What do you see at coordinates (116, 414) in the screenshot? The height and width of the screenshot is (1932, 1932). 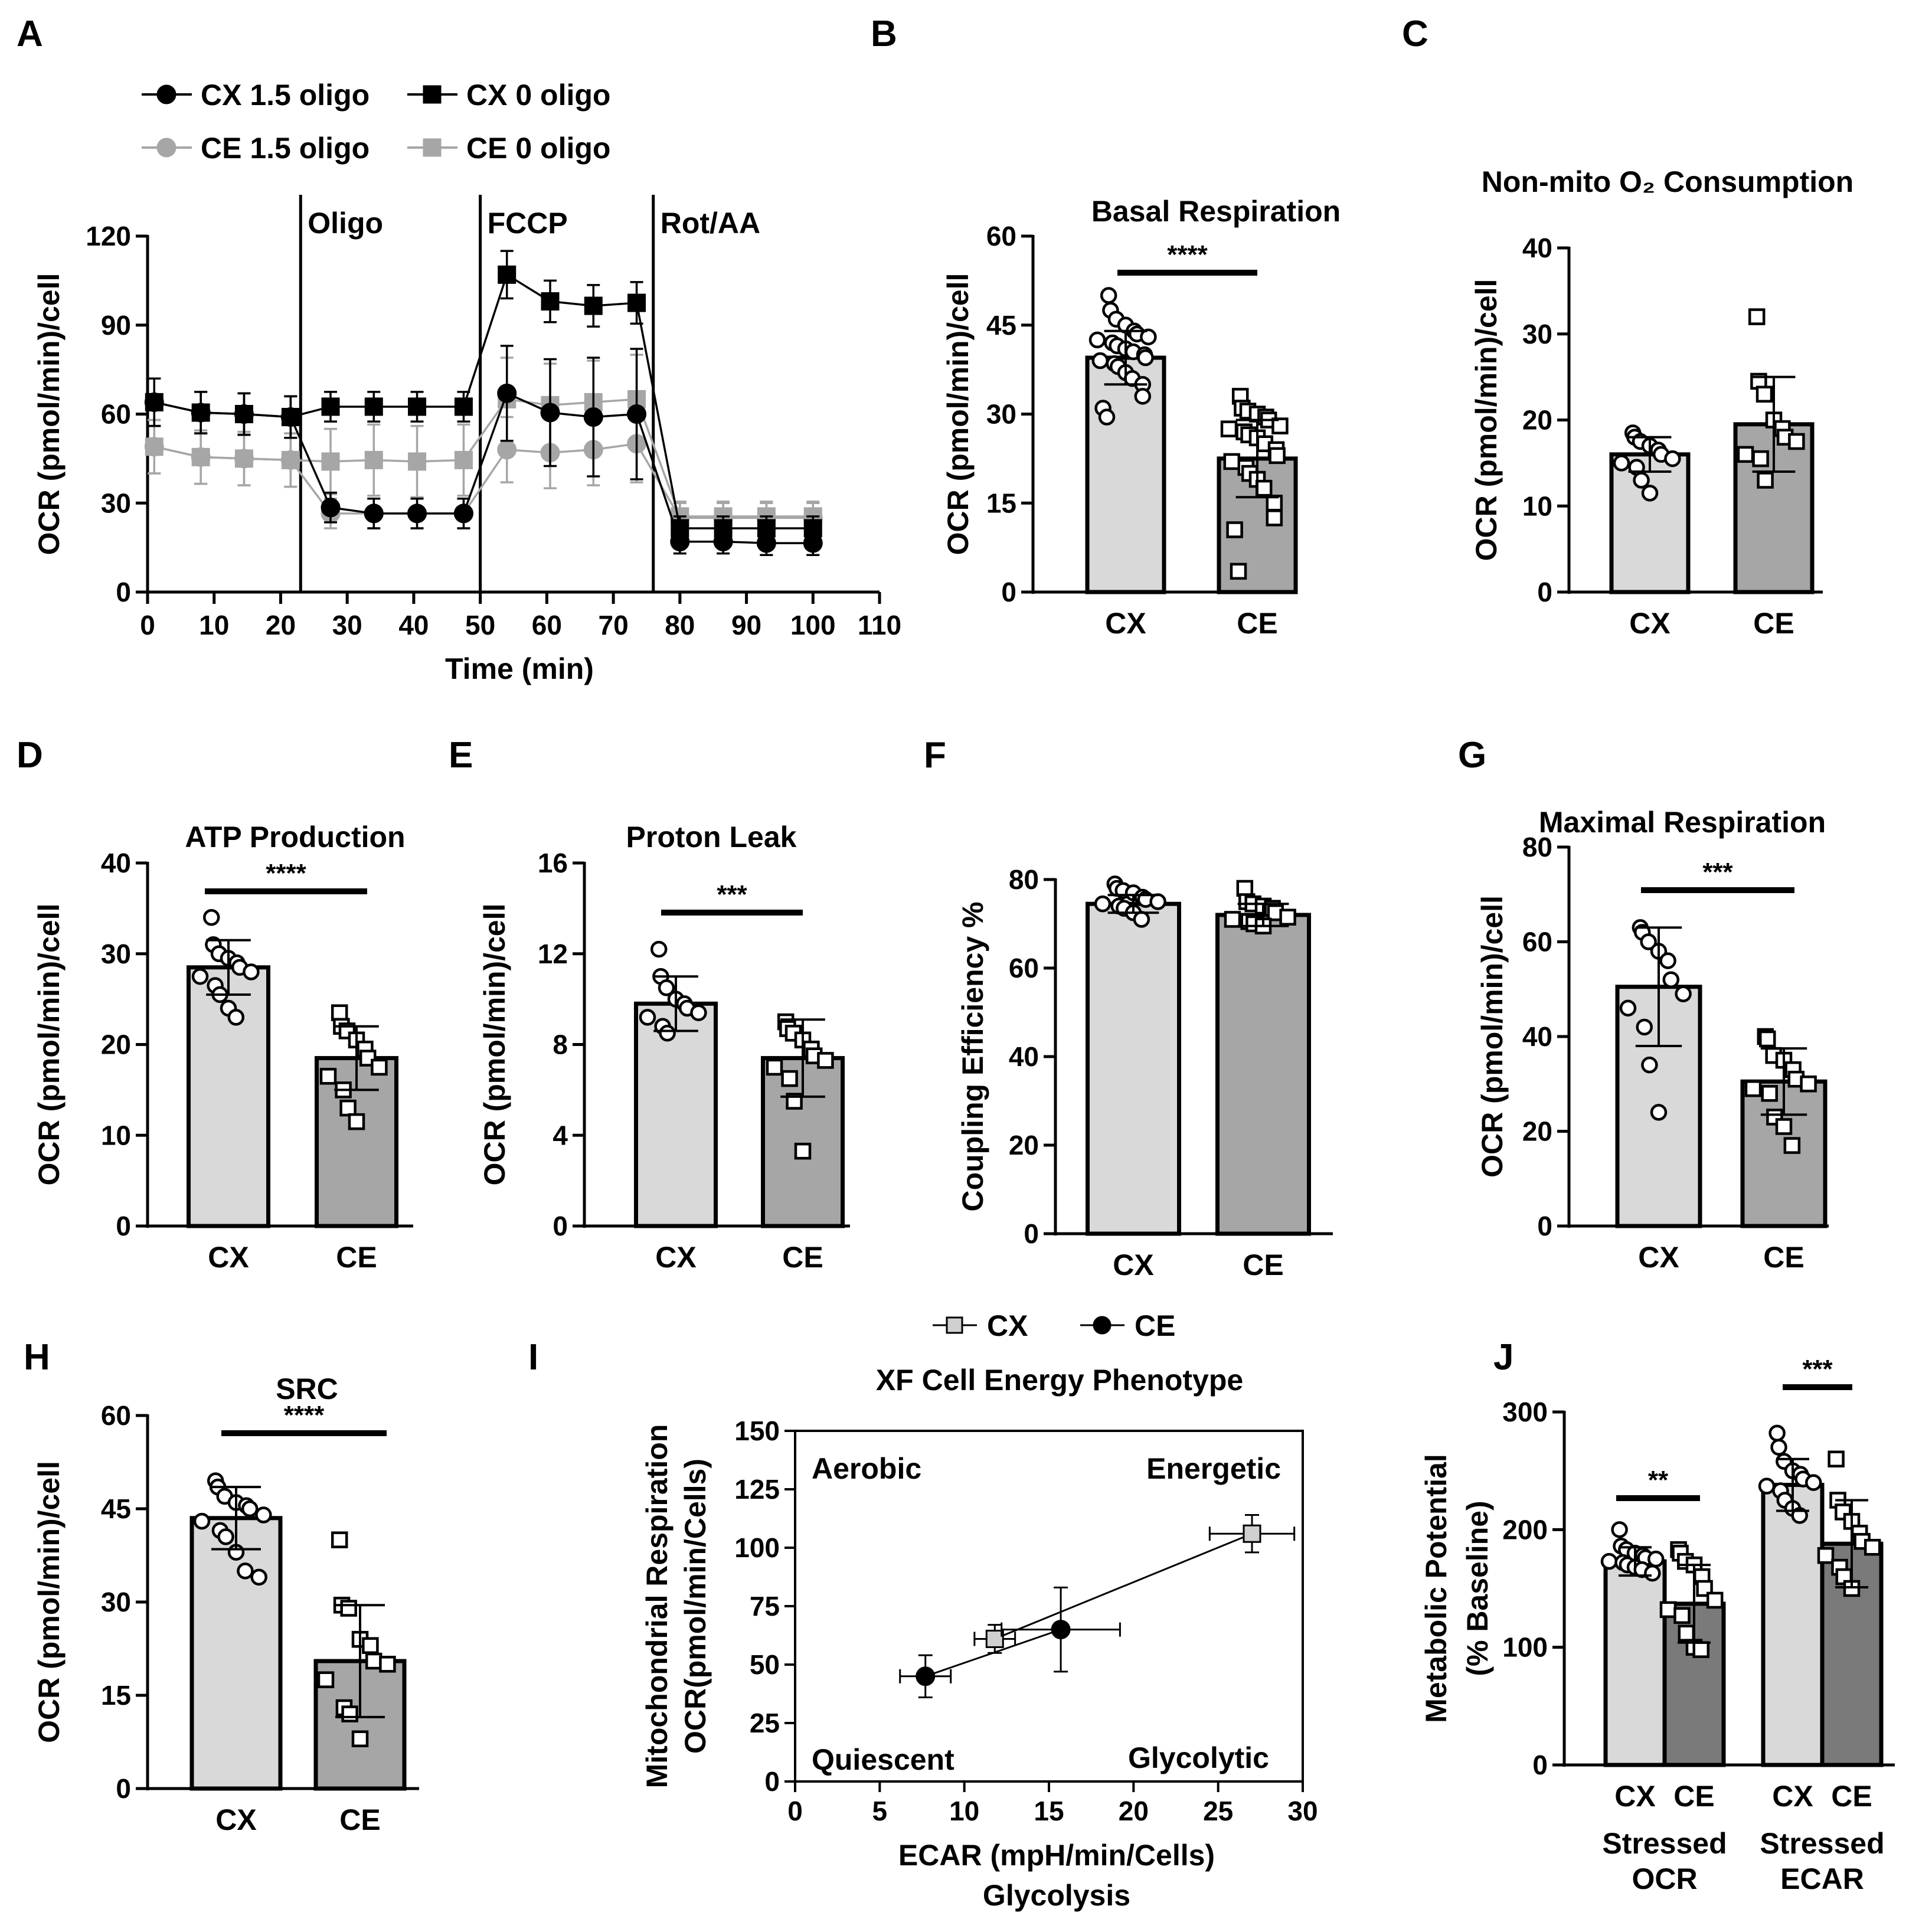 I see `y-tick-label: 60` at bounding box center [116, 414].